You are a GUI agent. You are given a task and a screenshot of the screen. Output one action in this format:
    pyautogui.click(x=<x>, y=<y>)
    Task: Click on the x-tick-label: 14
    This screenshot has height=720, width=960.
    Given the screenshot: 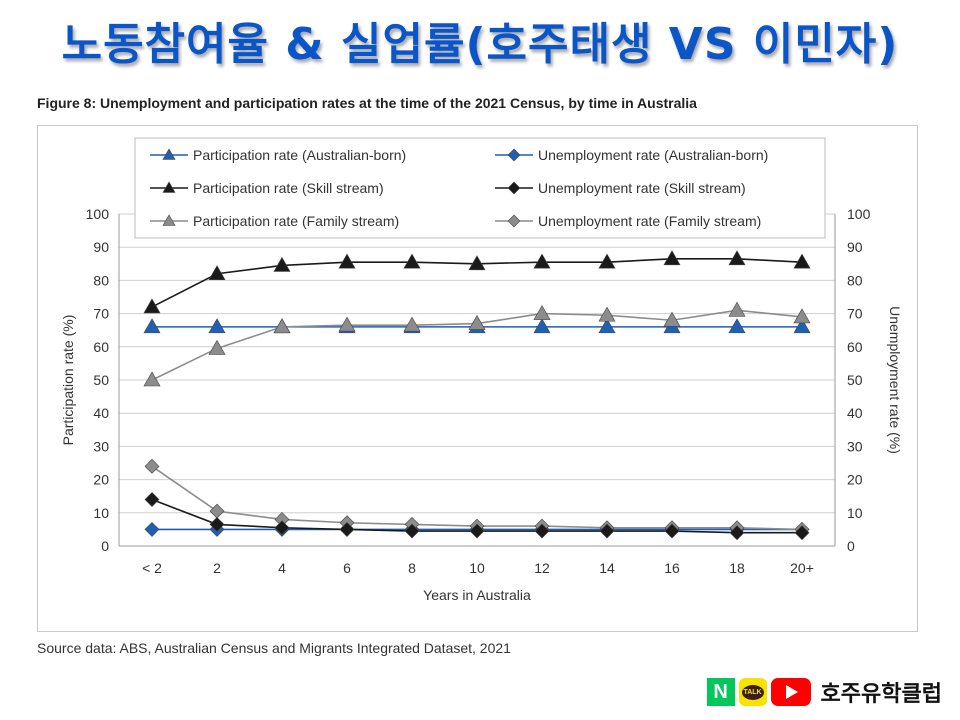 What is the action you would take?
    pyautogui.click(x=607, y=568)
    